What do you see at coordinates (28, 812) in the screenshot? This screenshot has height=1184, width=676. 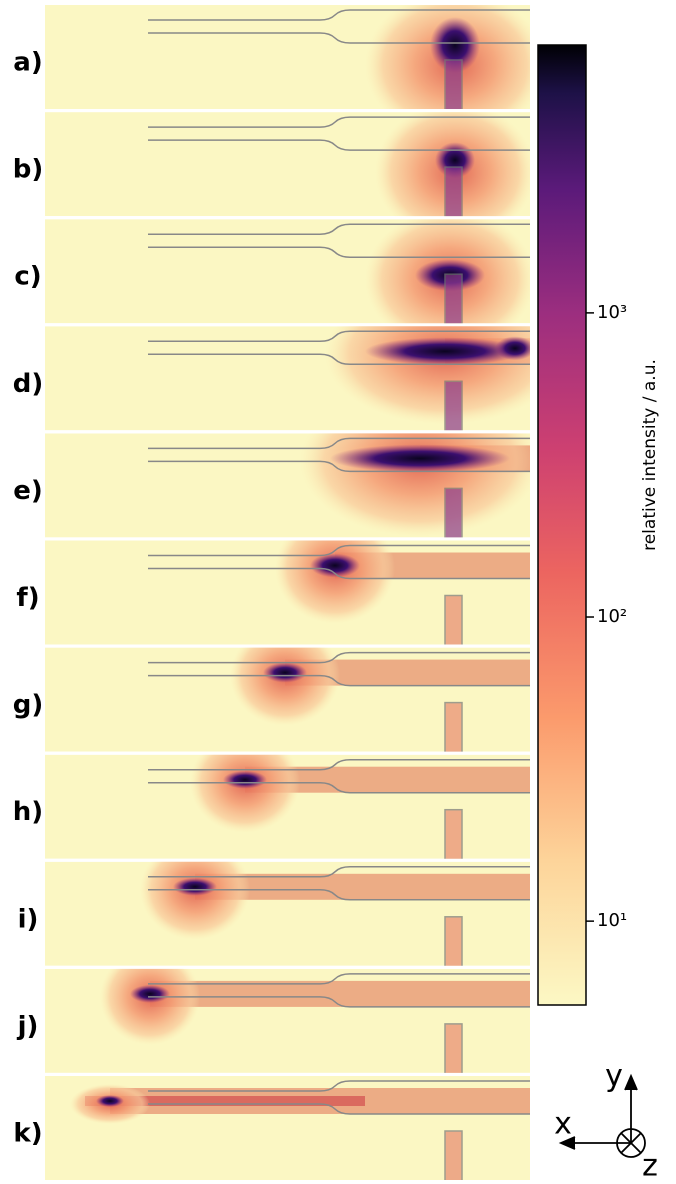 I see `panel-label: h)` at bounding box center [28, 812].